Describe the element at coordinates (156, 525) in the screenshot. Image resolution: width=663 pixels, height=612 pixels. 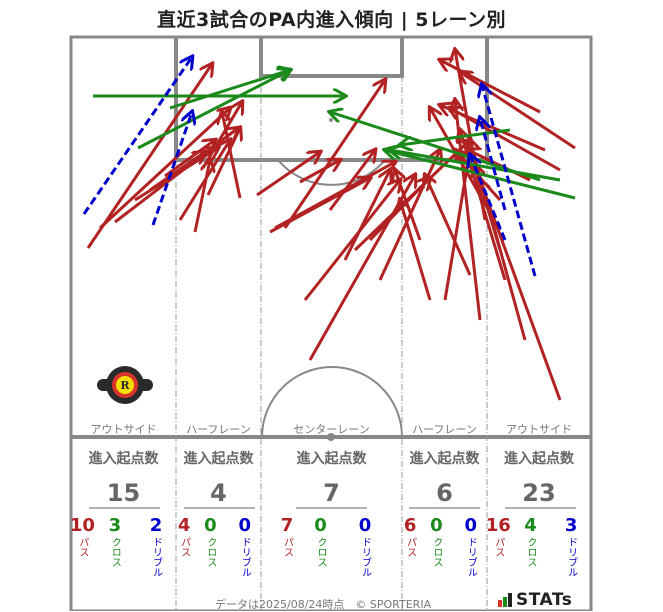
I see `dribble-count: 2` at that location.